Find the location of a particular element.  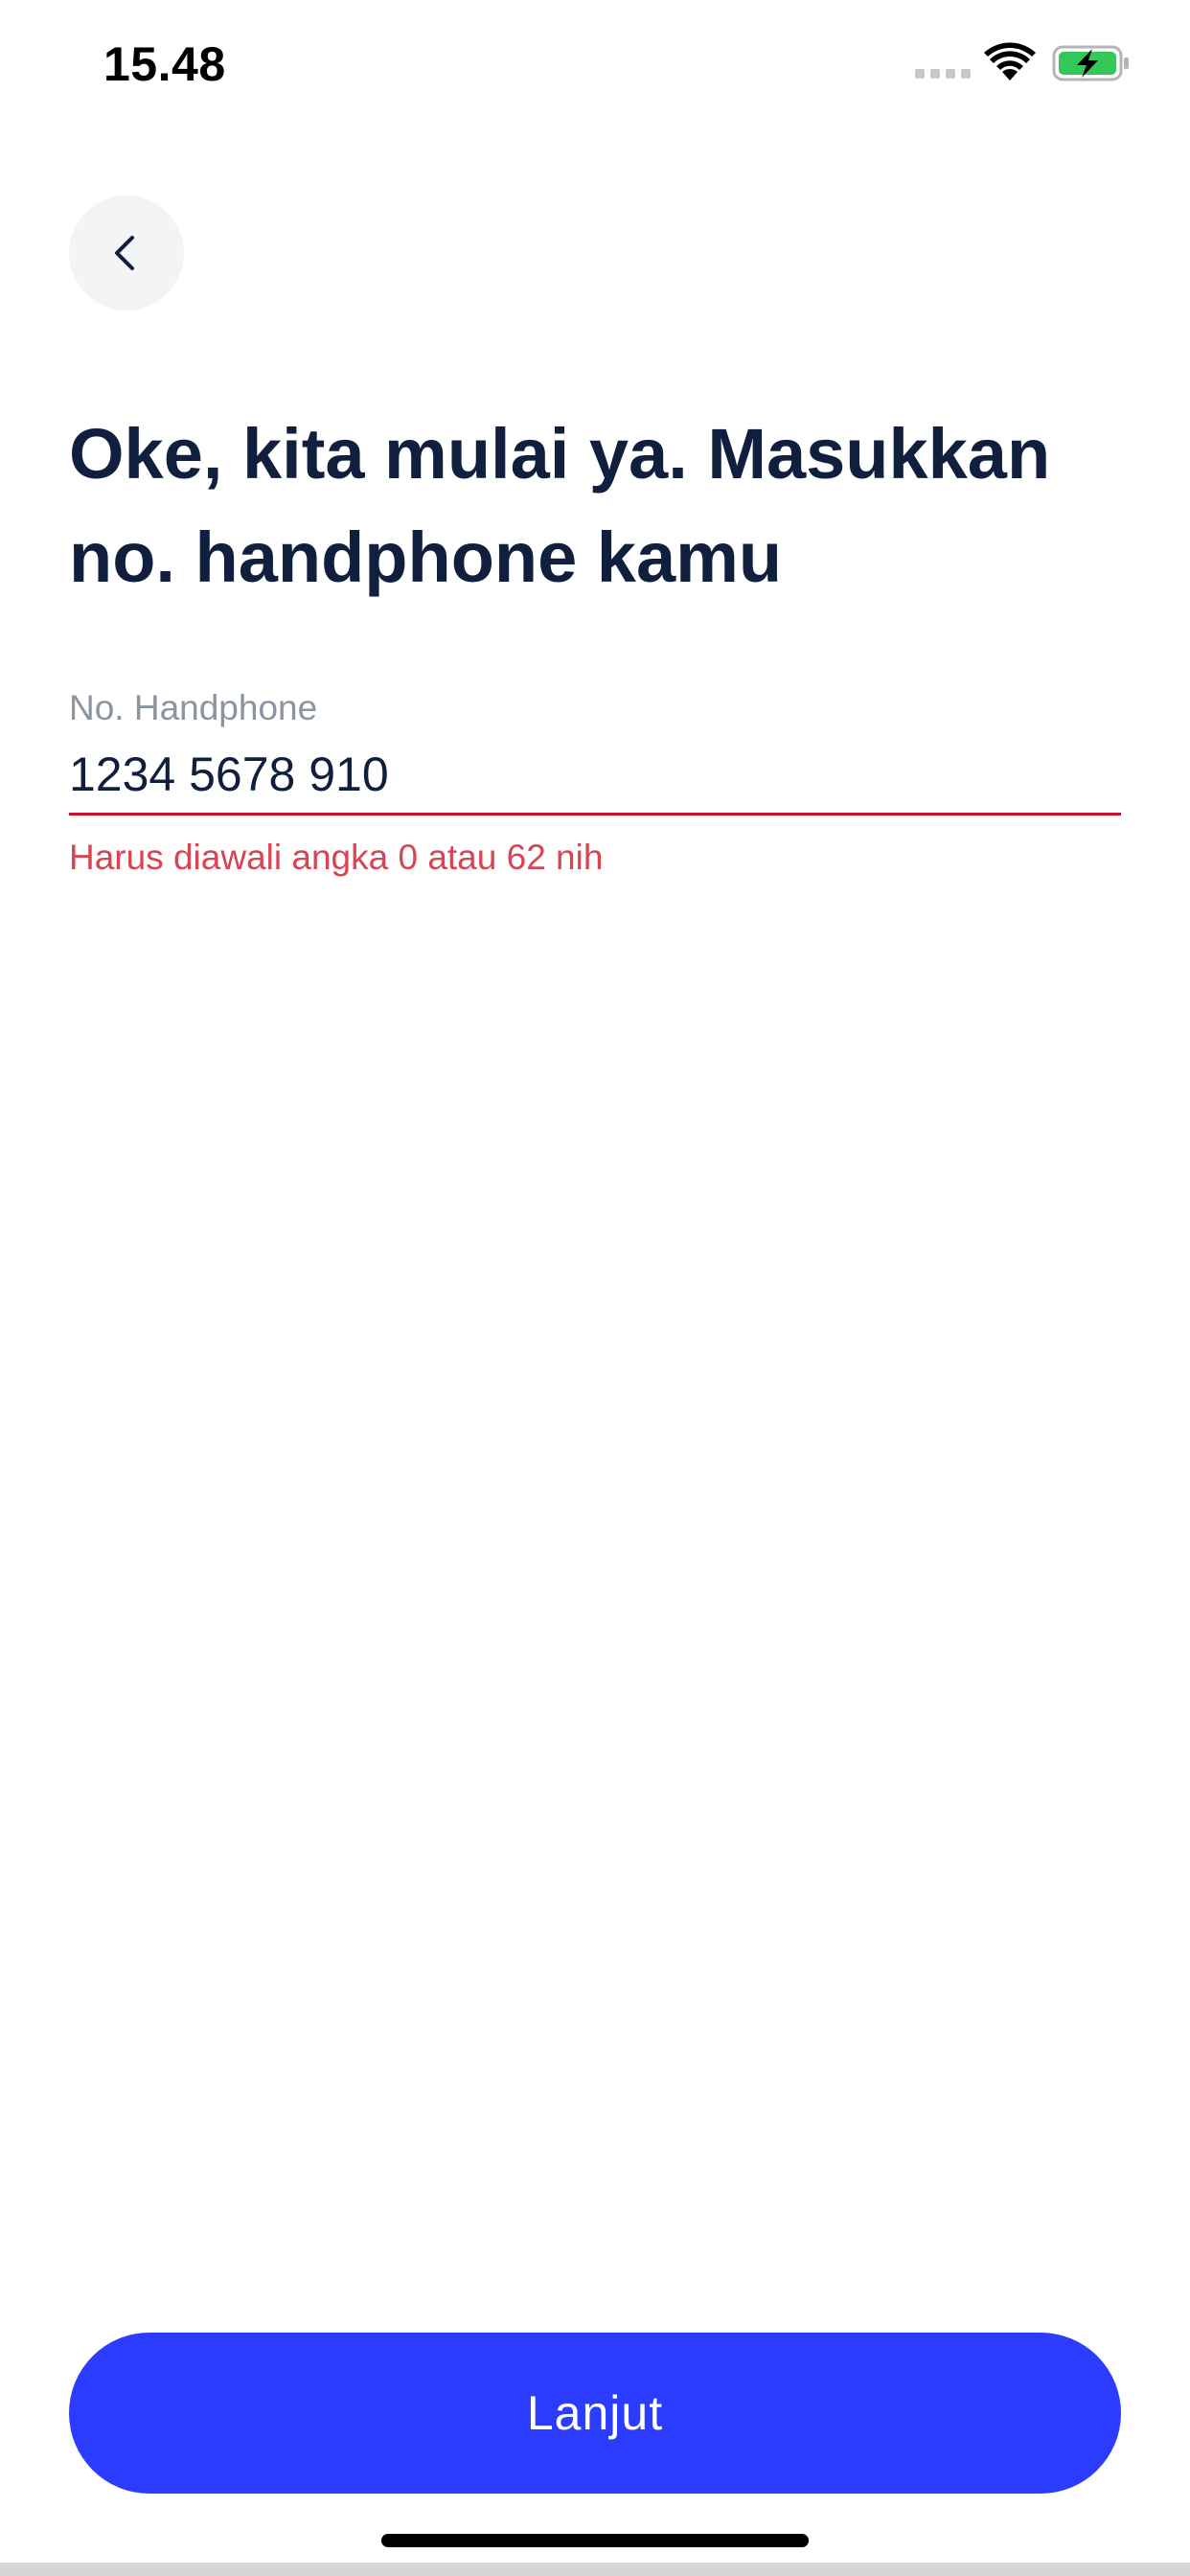

phone-field-label: No. Handphone is located at coordinates (194, 707).